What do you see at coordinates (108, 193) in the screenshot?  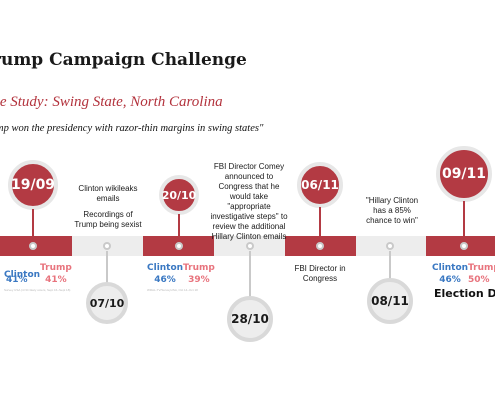 I see `event-note: Clinton wikileaks emails` at bounding box center [108, 193].